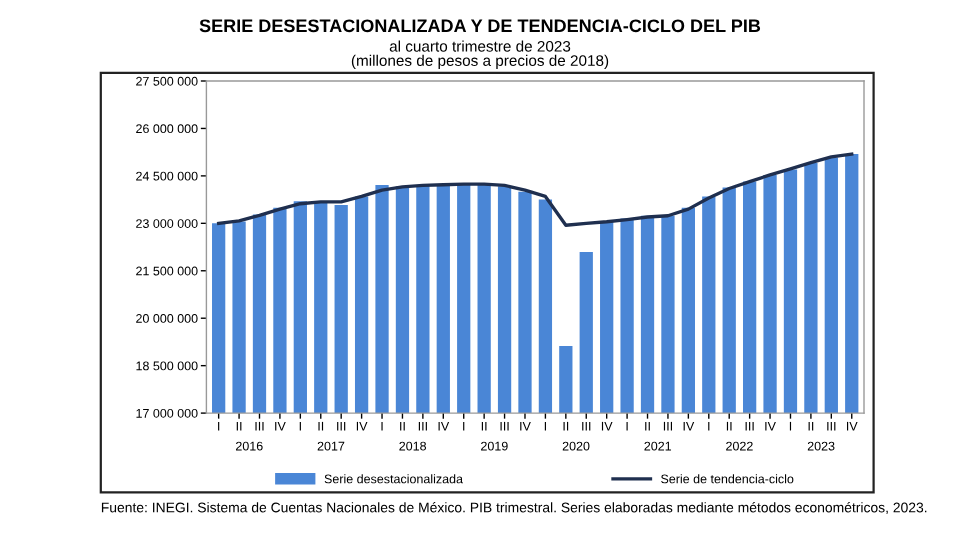 The image size is (960, 540). Describe the element at coordinates (535, 189) in the screenshot. I see `line-series` at that location.